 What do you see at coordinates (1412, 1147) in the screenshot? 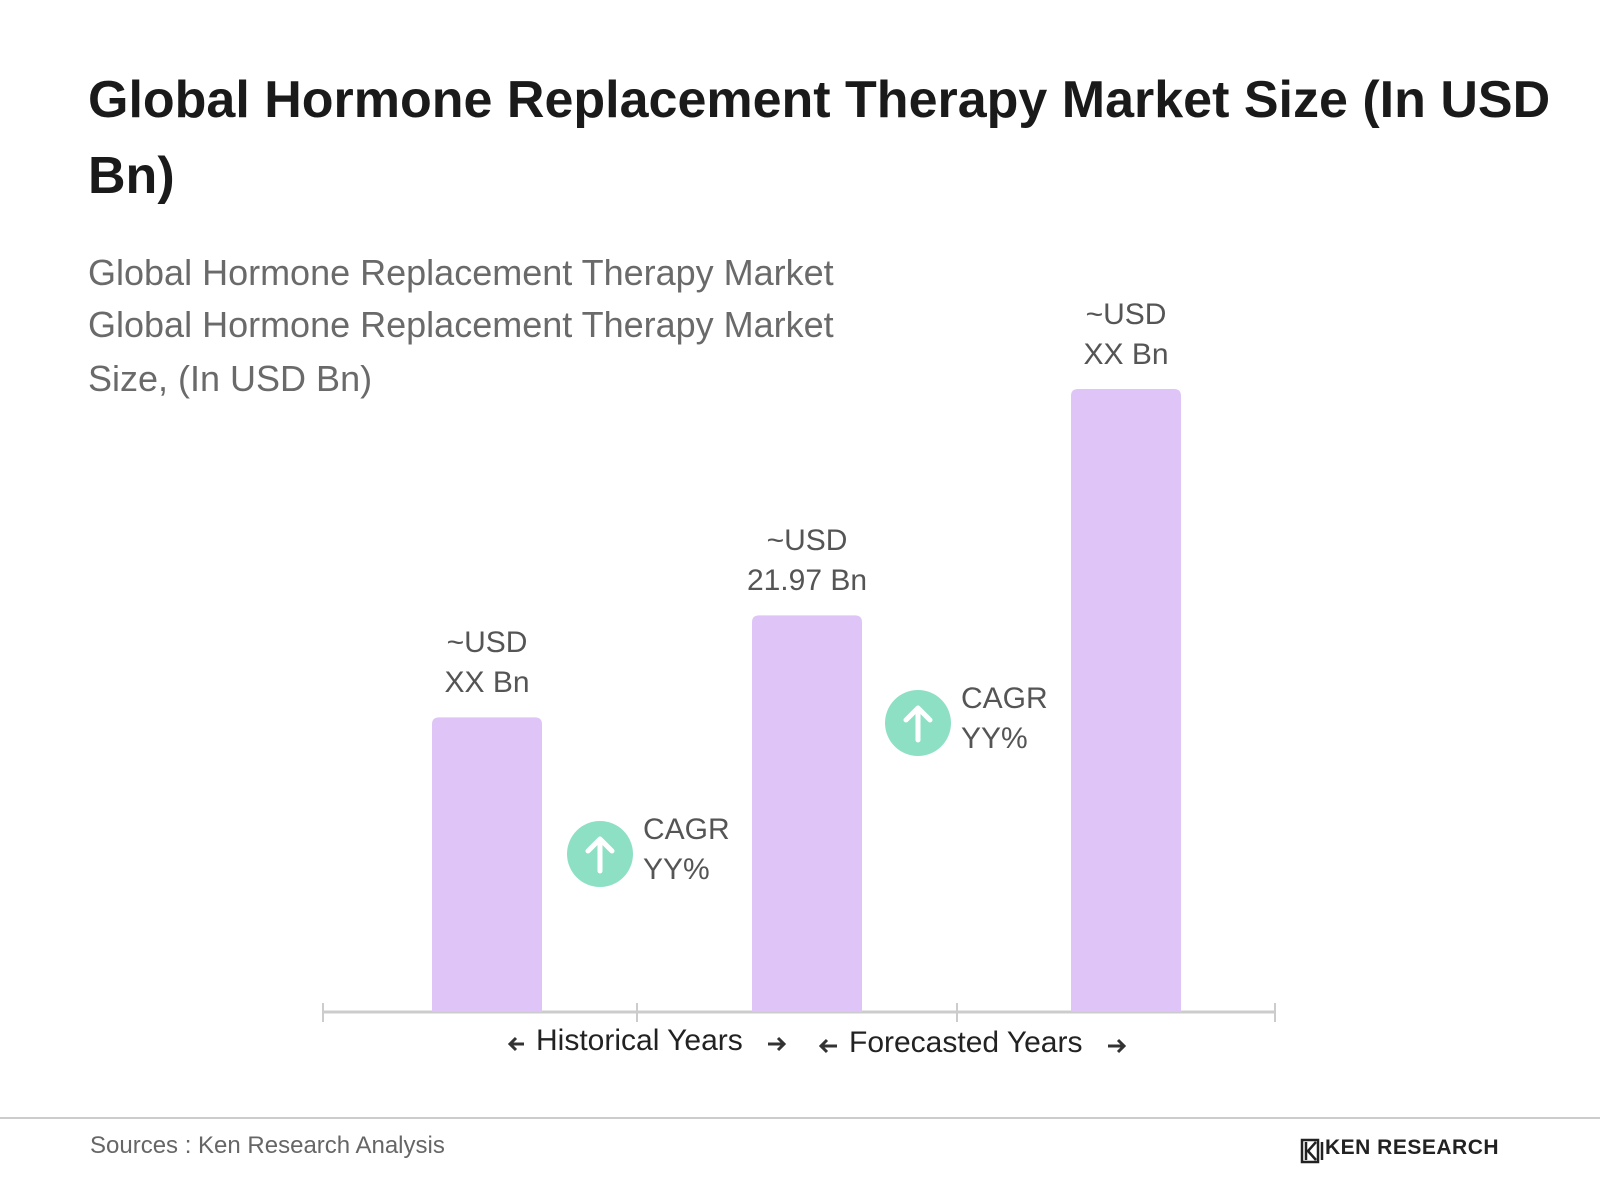
I see `logo: KEN RESEARCH` at bounding box center [1412, 1147].